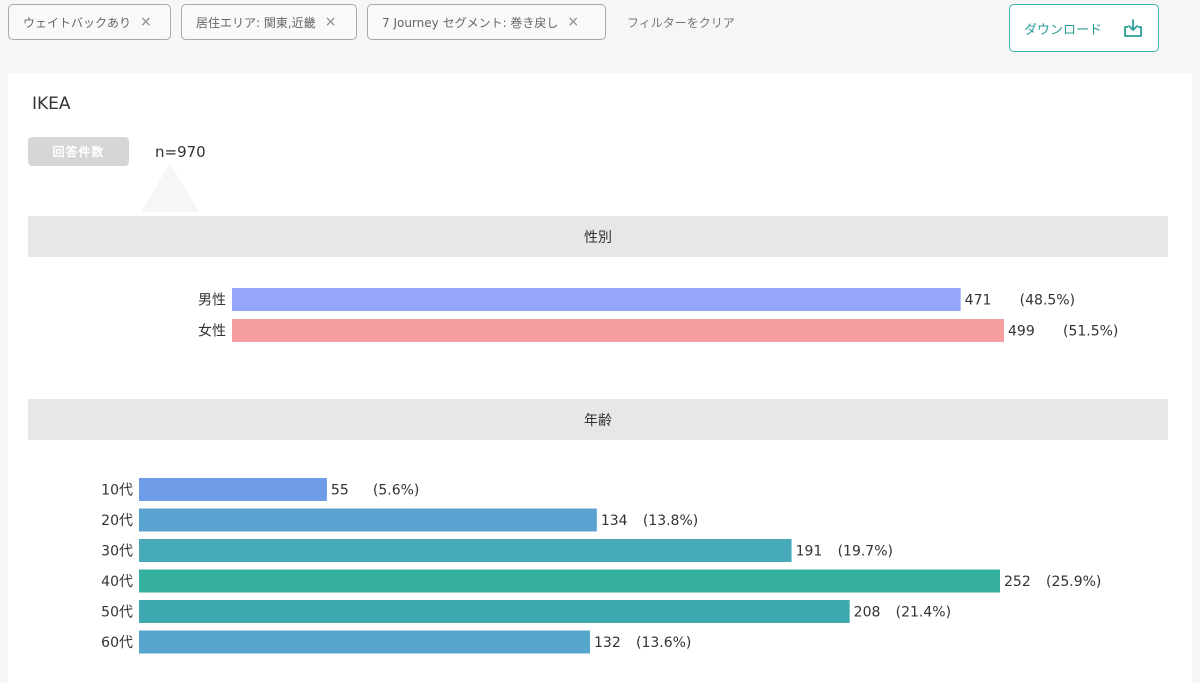 This screenshot has height=683, width=1200. What do you see at coordinates (670, 521) in the screenshot?
I see `bar-percent-label: (13.8%)` at bounding box center [670, 521].